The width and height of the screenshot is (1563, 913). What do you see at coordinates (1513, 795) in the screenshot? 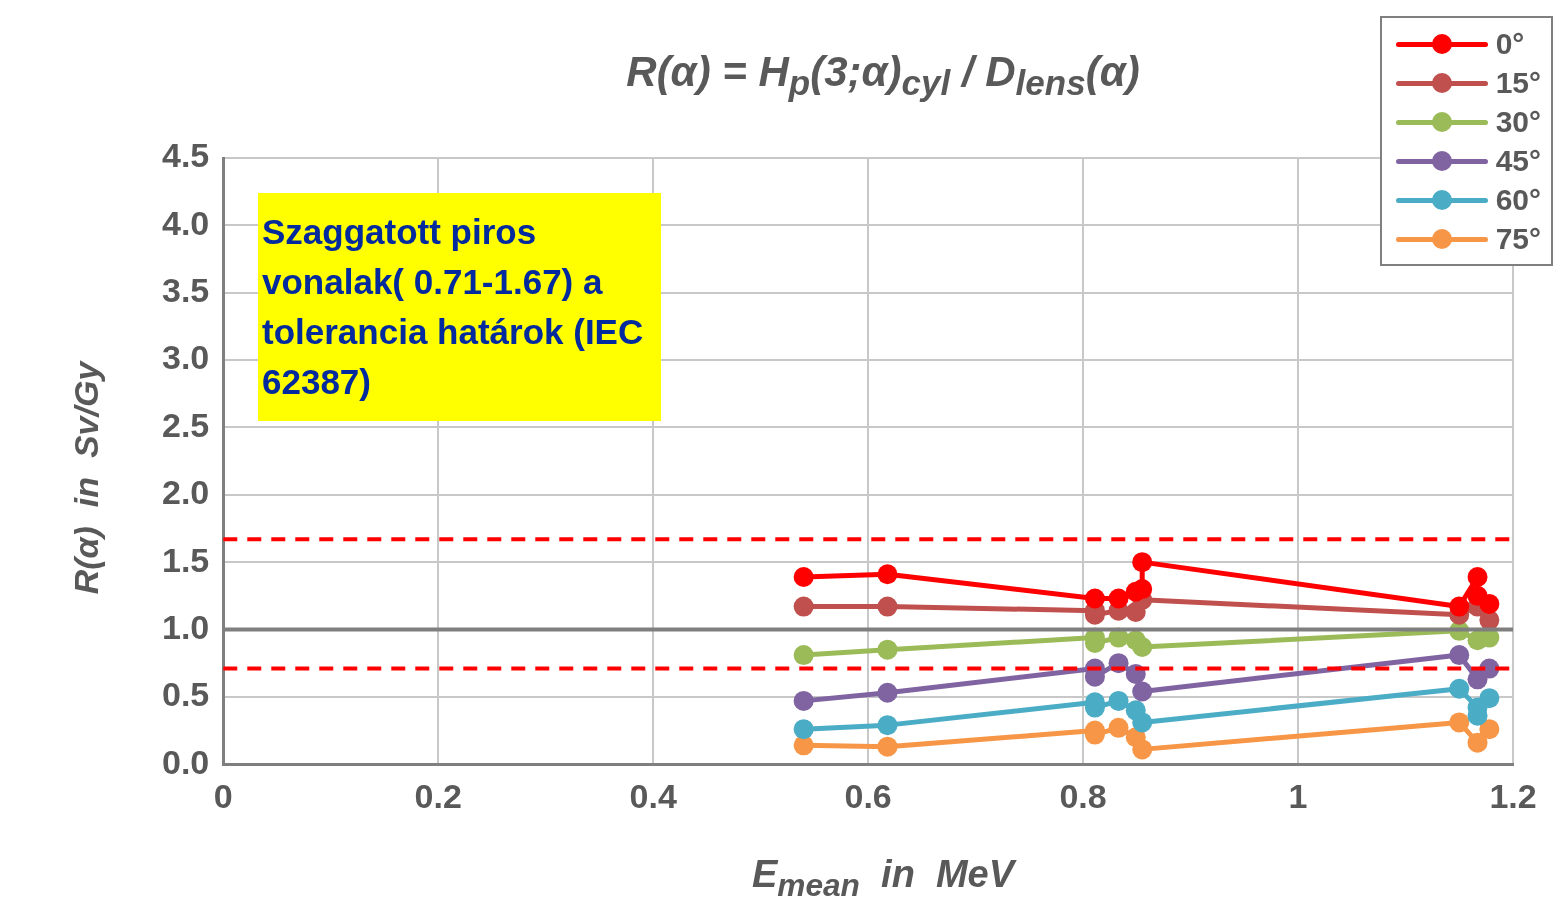
I see `x-tick-label: 1.2` at bounding box center [1513, 795].